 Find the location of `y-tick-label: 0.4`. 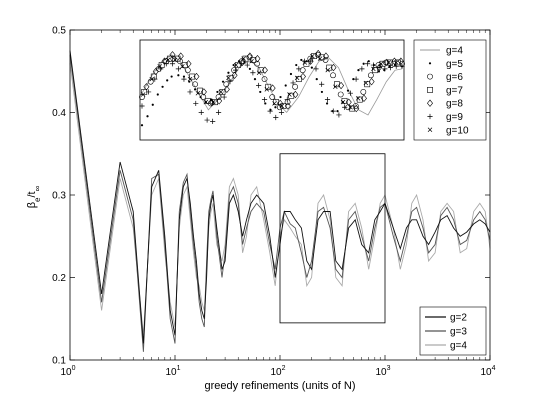

y-tick-label: 0.4 is located at coordinates (59, 113).